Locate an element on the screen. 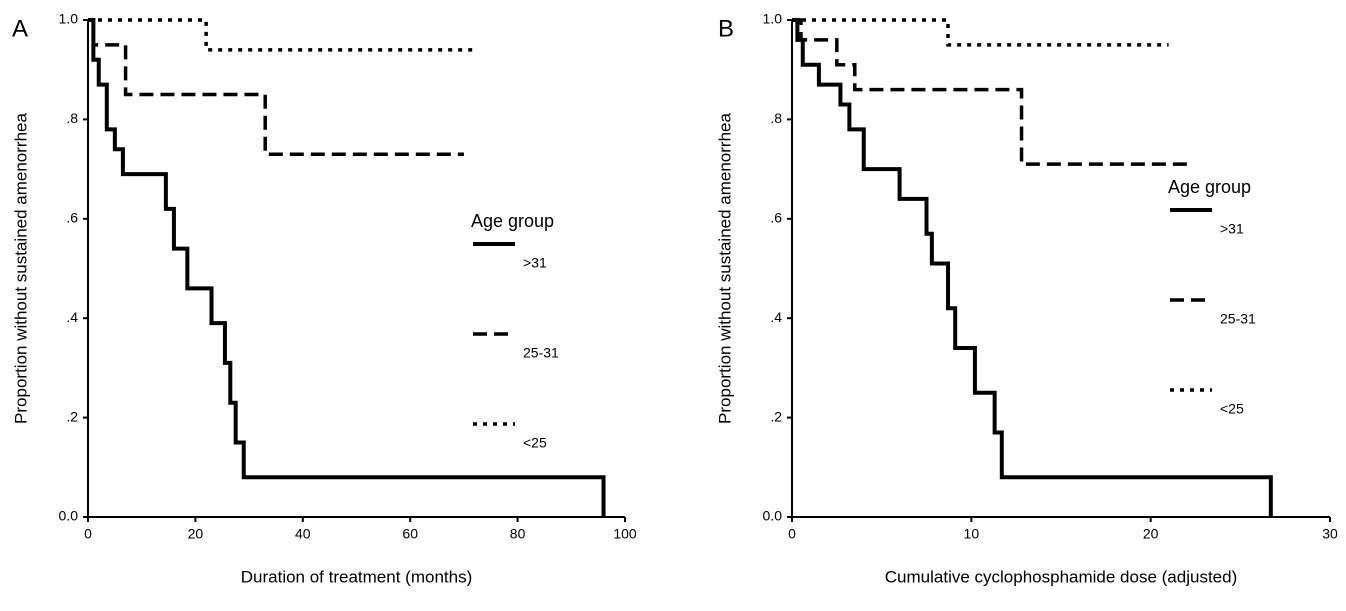  x-tick-label: 30 is located at coordinates (1330, 534).